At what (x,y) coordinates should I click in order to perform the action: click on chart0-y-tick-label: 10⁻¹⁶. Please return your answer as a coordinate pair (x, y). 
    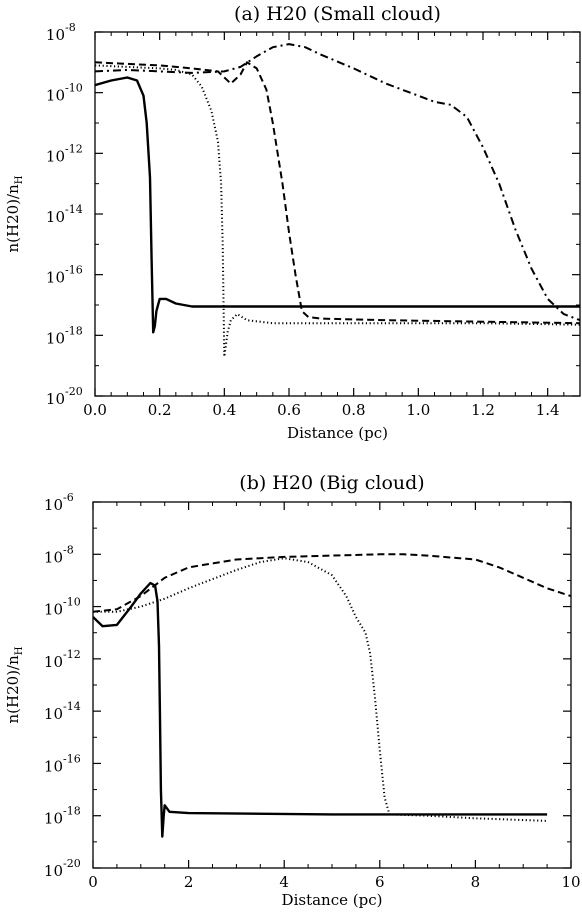
    Looking at the image, I should click on (64, 275).